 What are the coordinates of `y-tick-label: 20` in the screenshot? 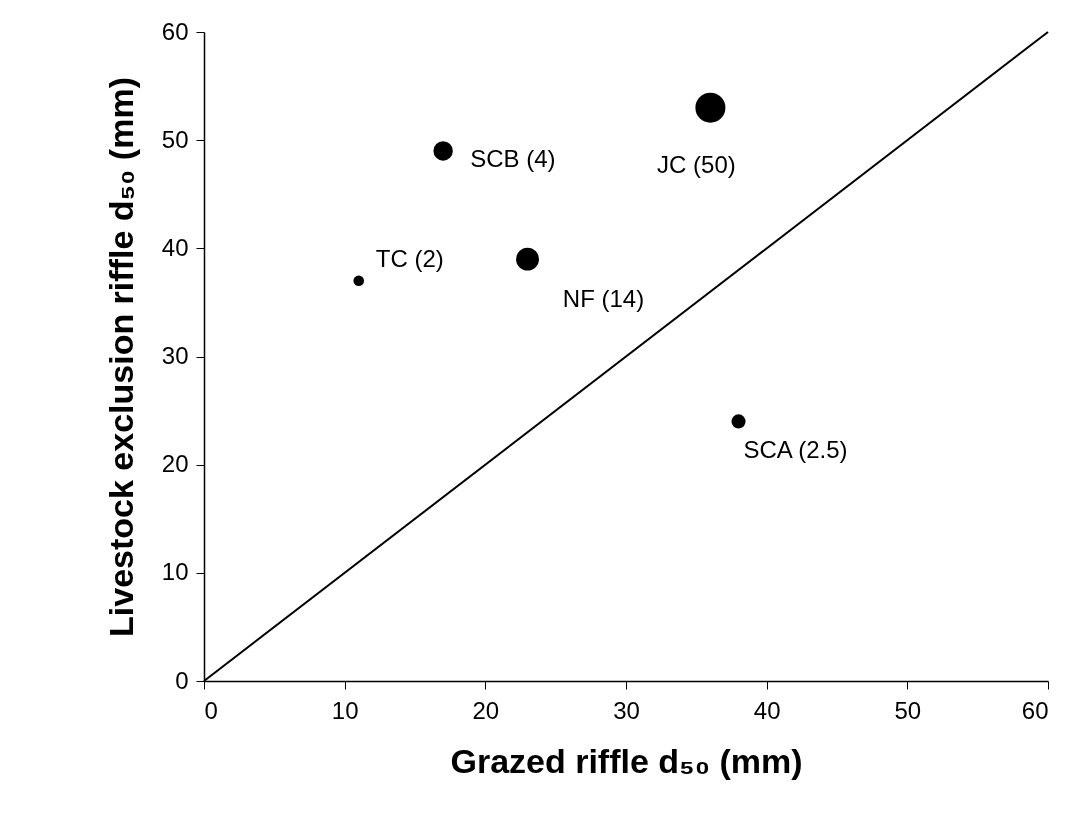 It's located at (175, 464).